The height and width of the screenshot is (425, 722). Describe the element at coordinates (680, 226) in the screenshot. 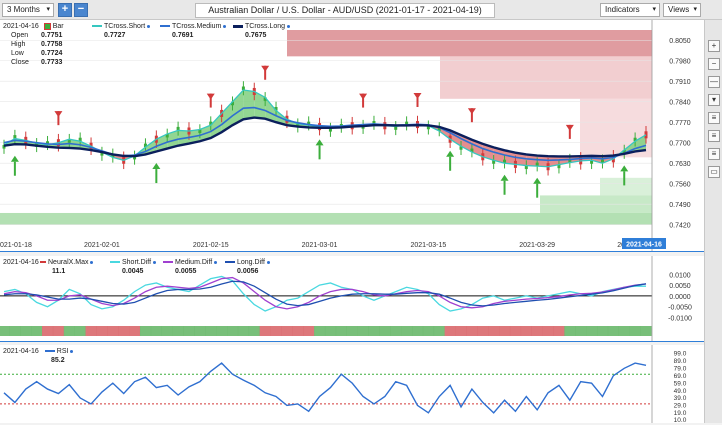

I see `price-tick-label: 0.7420` at that location.